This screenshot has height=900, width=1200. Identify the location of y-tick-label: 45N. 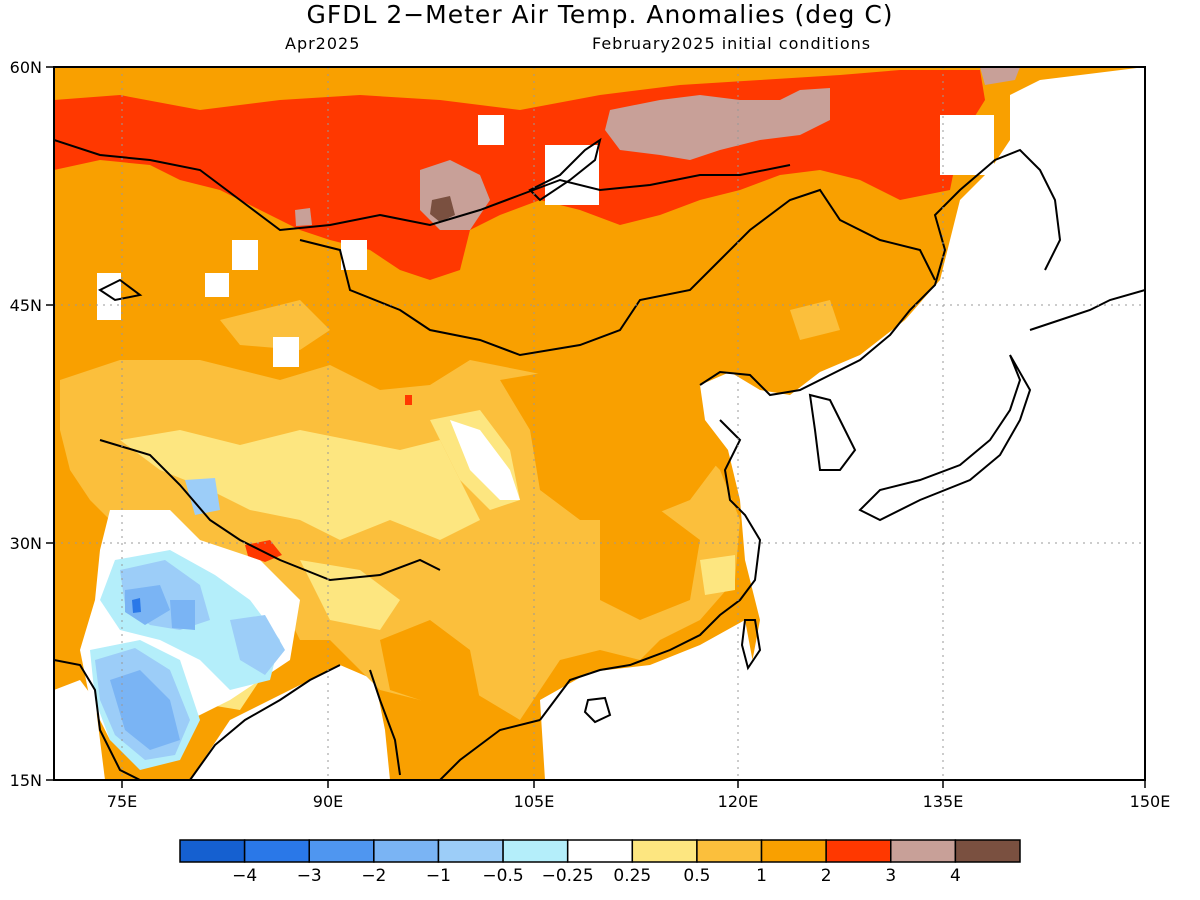
(26, 305).